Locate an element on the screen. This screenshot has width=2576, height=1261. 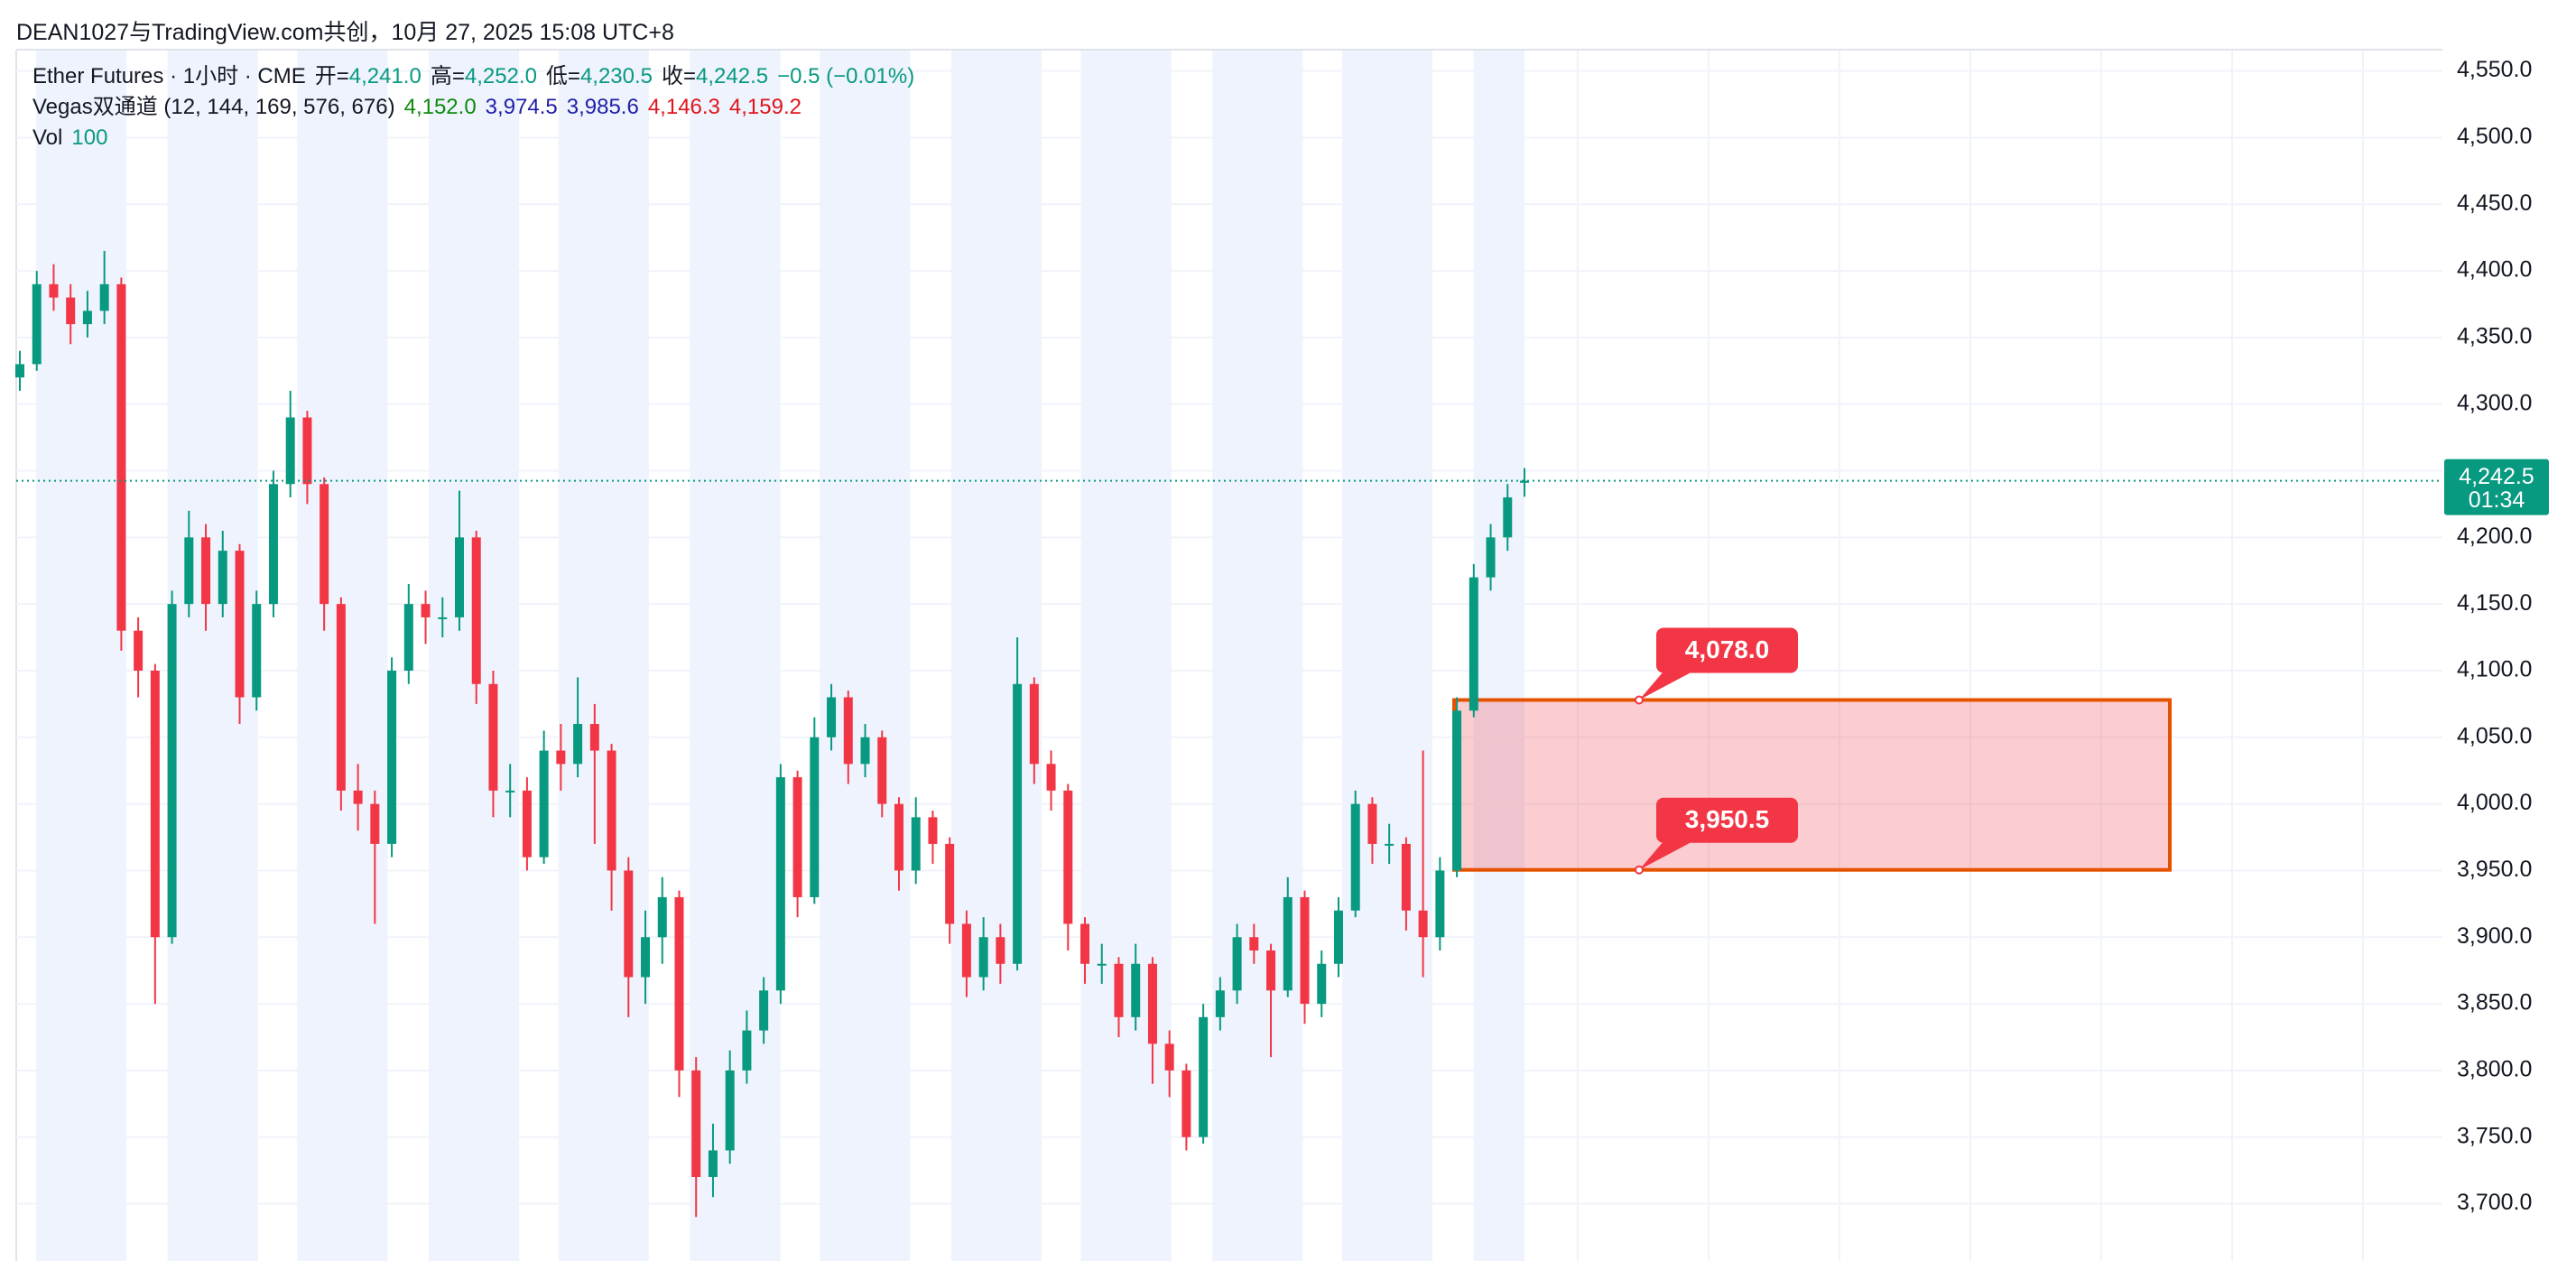
zone is located at coordinates (1812, 785).